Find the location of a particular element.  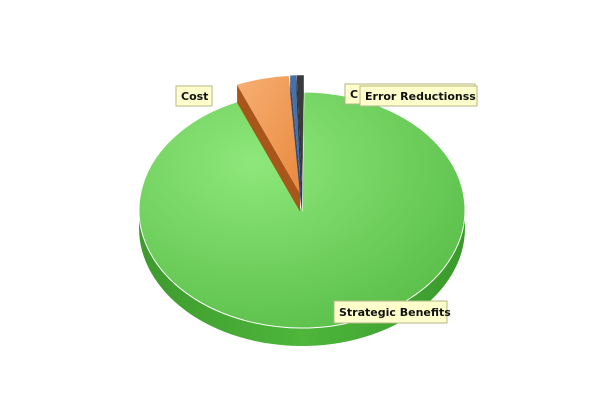

slice-error-reduction is located at coordinates (300, 143).